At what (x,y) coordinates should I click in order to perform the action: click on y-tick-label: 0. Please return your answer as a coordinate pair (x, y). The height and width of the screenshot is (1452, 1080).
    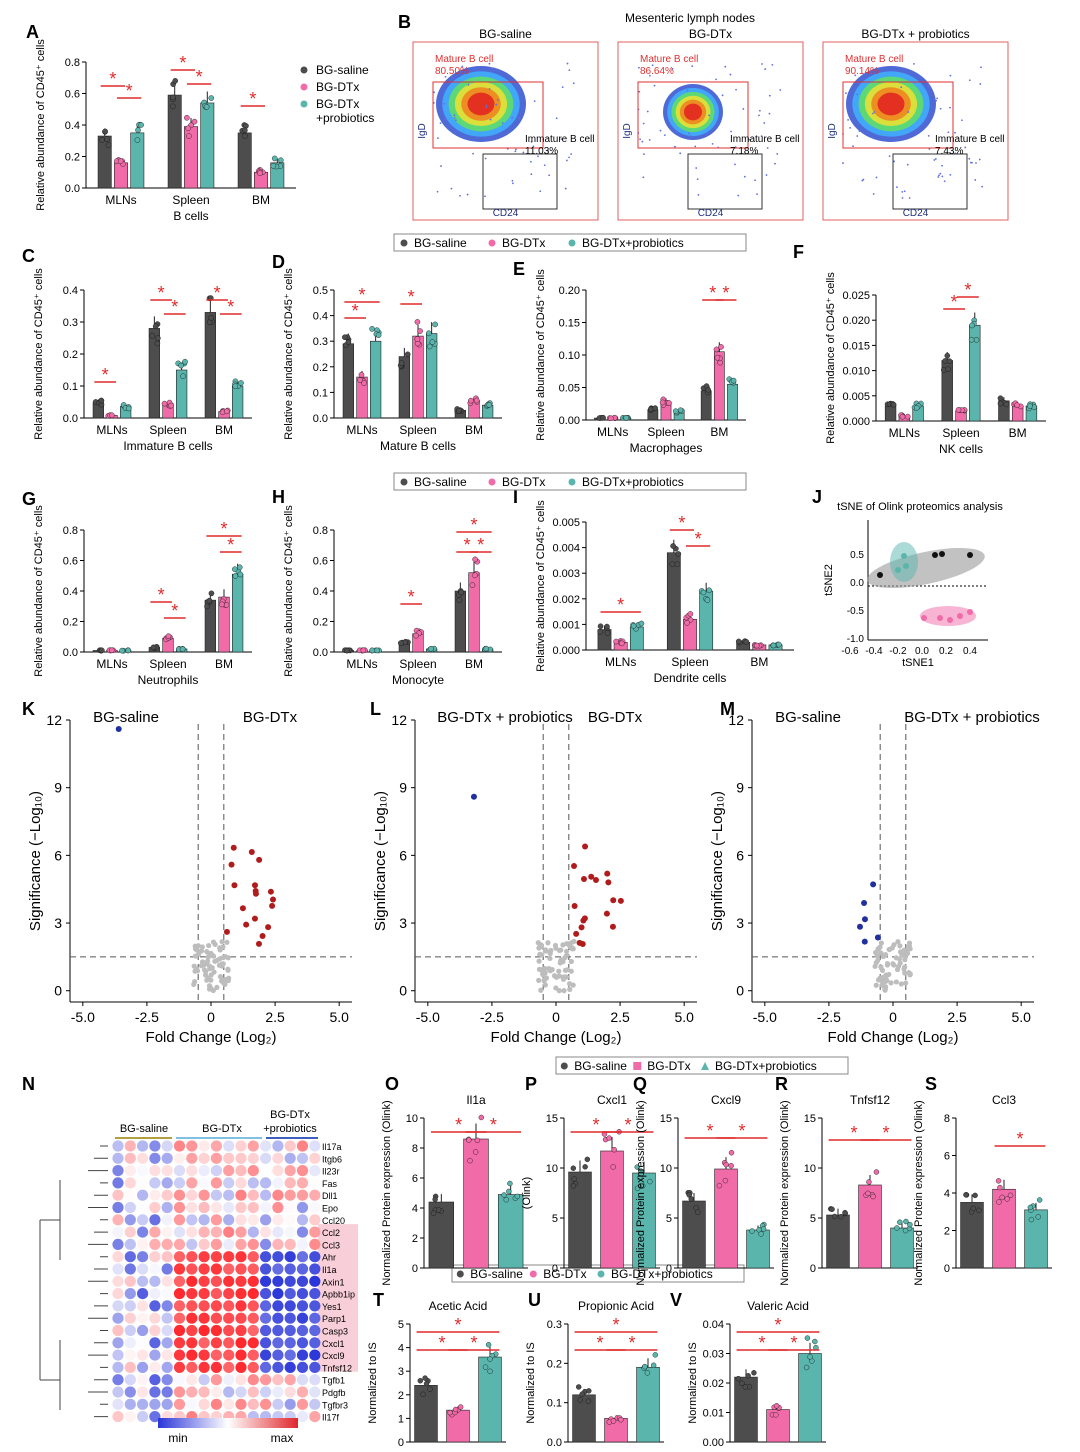
    Looking at the image, I should click on (740, 991).